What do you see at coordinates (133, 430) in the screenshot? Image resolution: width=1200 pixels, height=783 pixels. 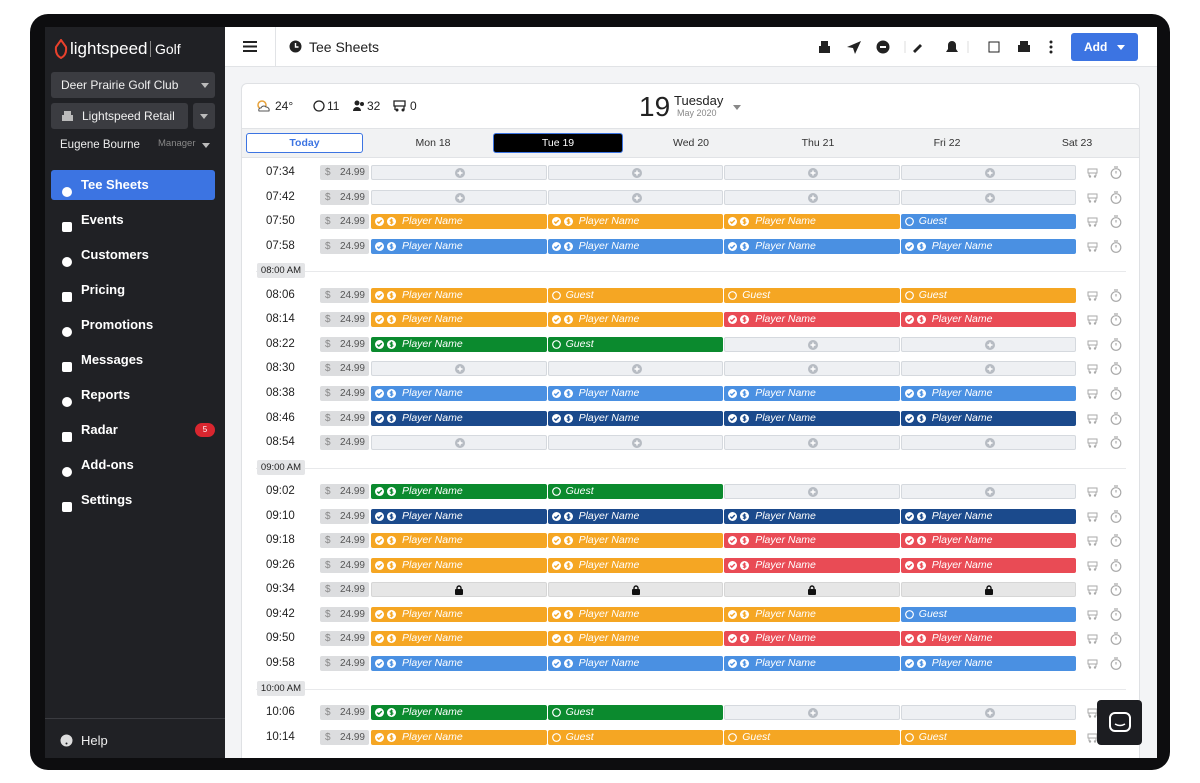 I see `nav-item: Radar 5` at bounding box center [133, 430].